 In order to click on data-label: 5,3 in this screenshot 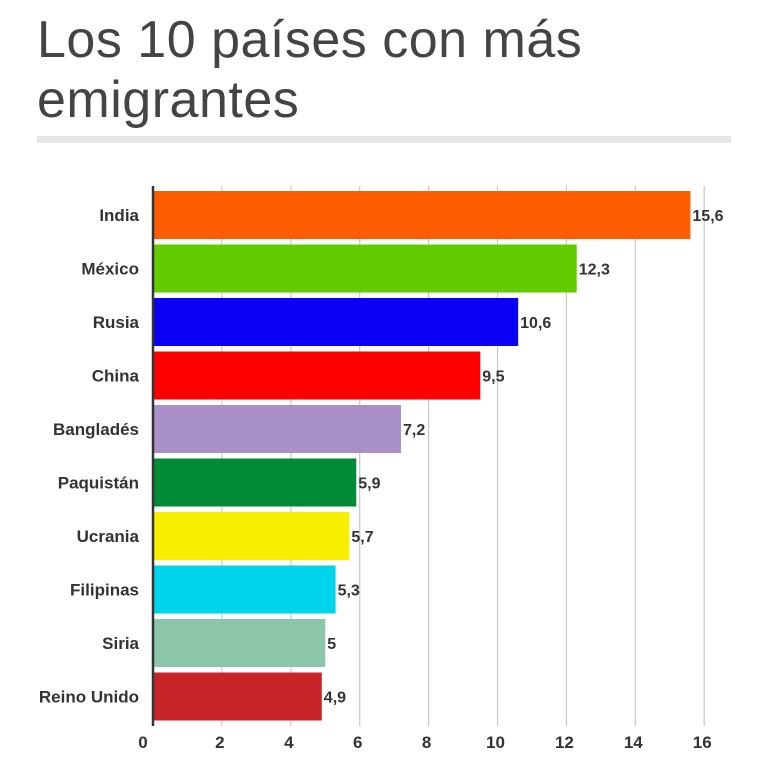, I will do `click(349, 591)`.